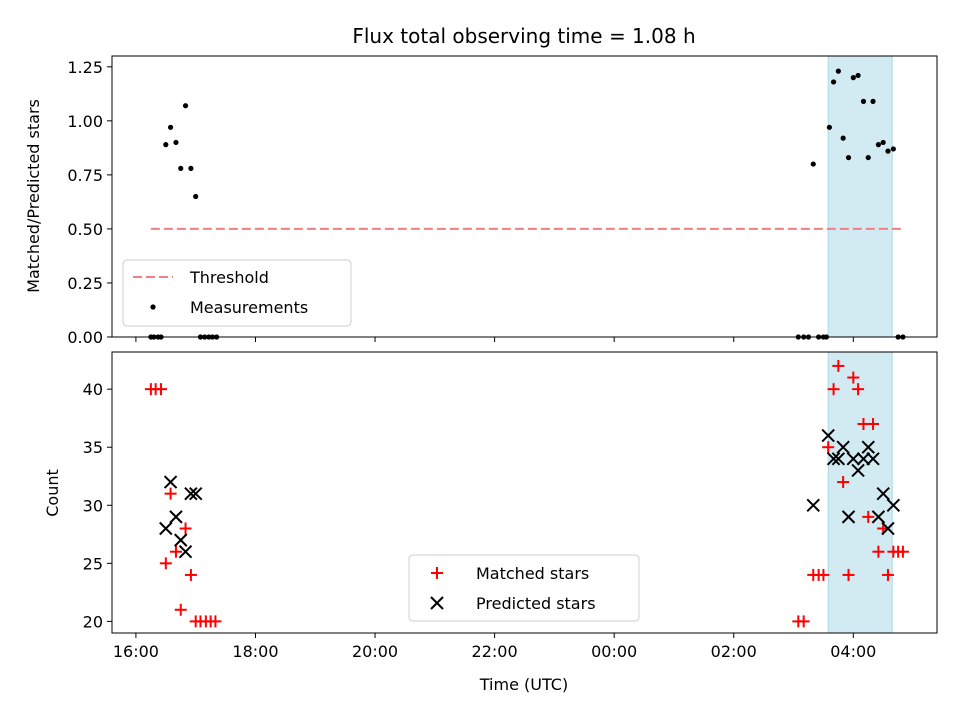 The image size is (960, 720). Describe the element at coordinates (523, 36) in the screenshot. I see `chart-title: Flux total observing time = 1.08 h` at that location.